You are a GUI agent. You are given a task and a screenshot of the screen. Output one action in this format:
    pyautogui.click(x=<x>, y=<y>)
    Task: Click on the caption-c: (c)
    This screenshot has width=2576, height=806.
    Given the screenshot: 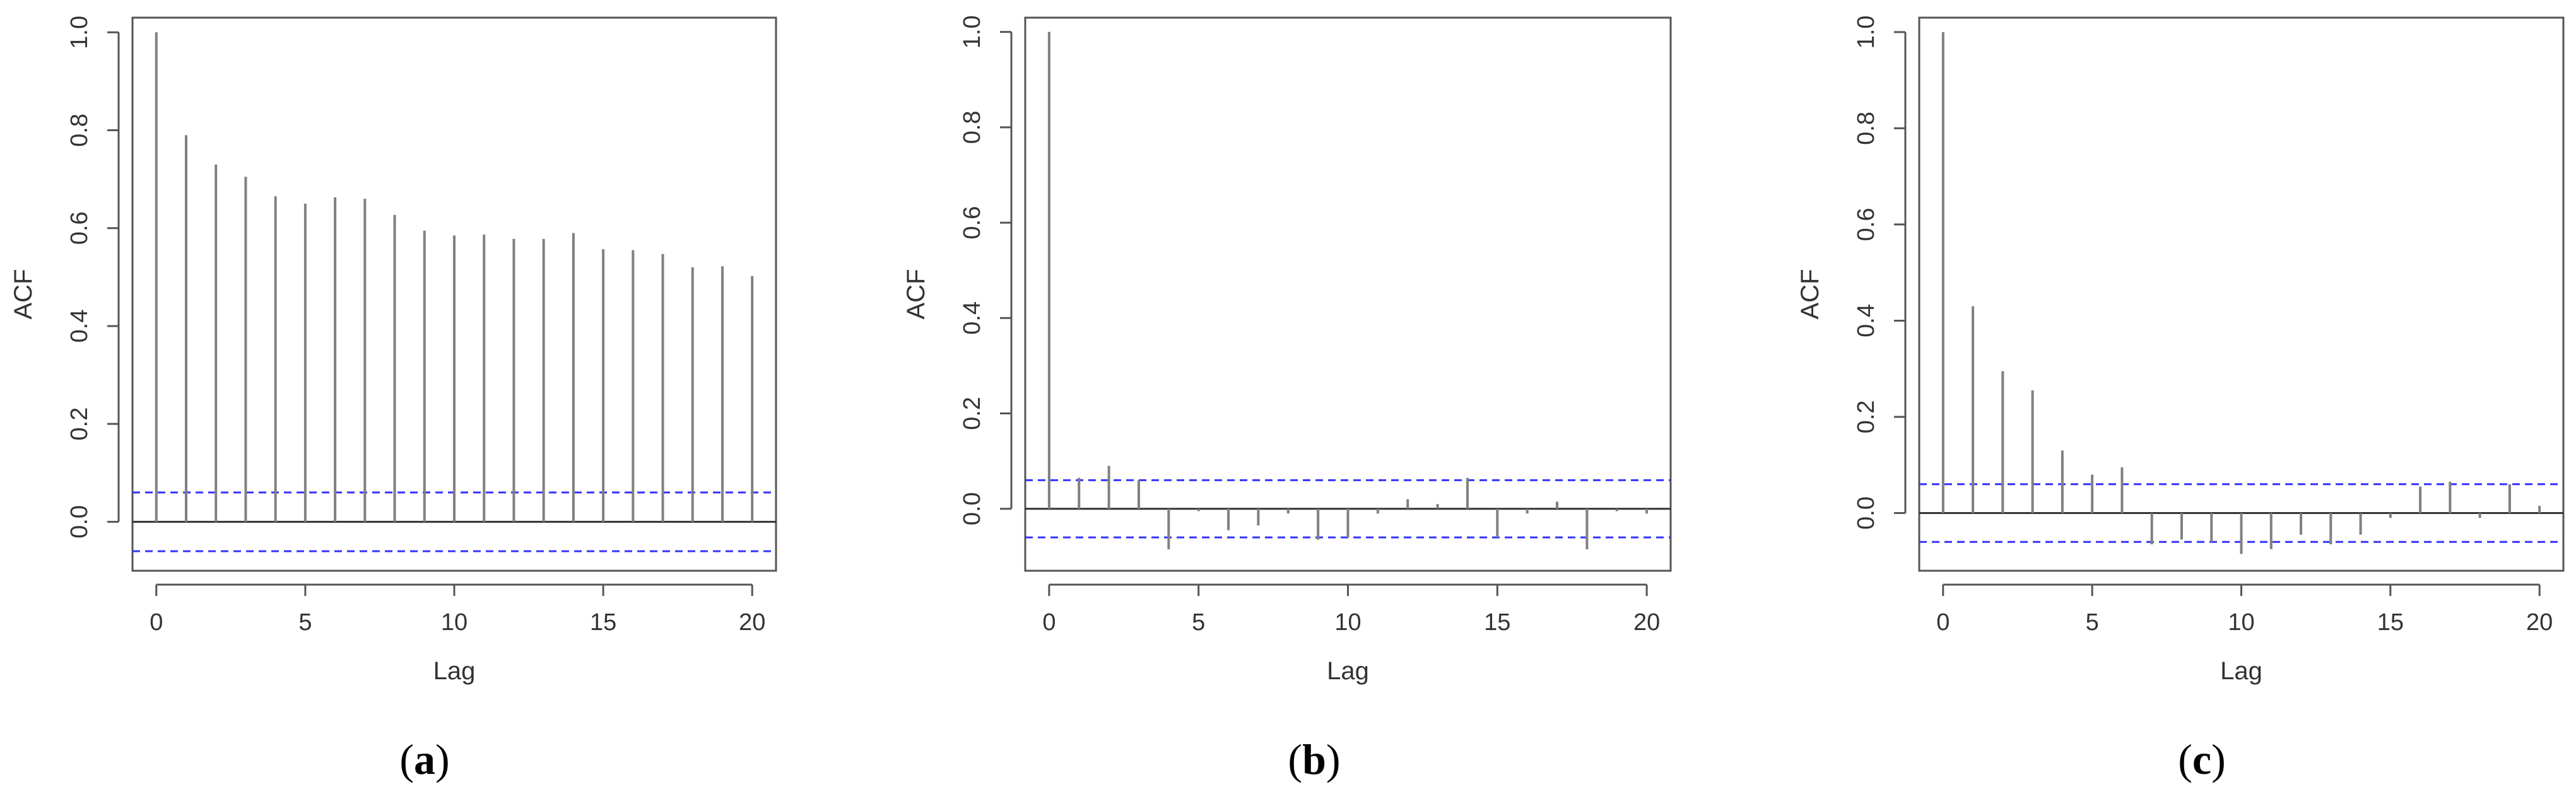 What is the action you would take?
    pyautogui.click(x=2202, y=760)
    